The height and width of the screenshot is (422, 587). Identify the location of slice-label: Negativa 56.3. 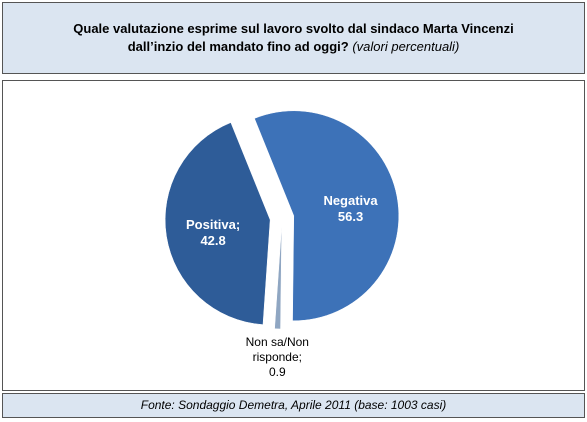
(350, 208).